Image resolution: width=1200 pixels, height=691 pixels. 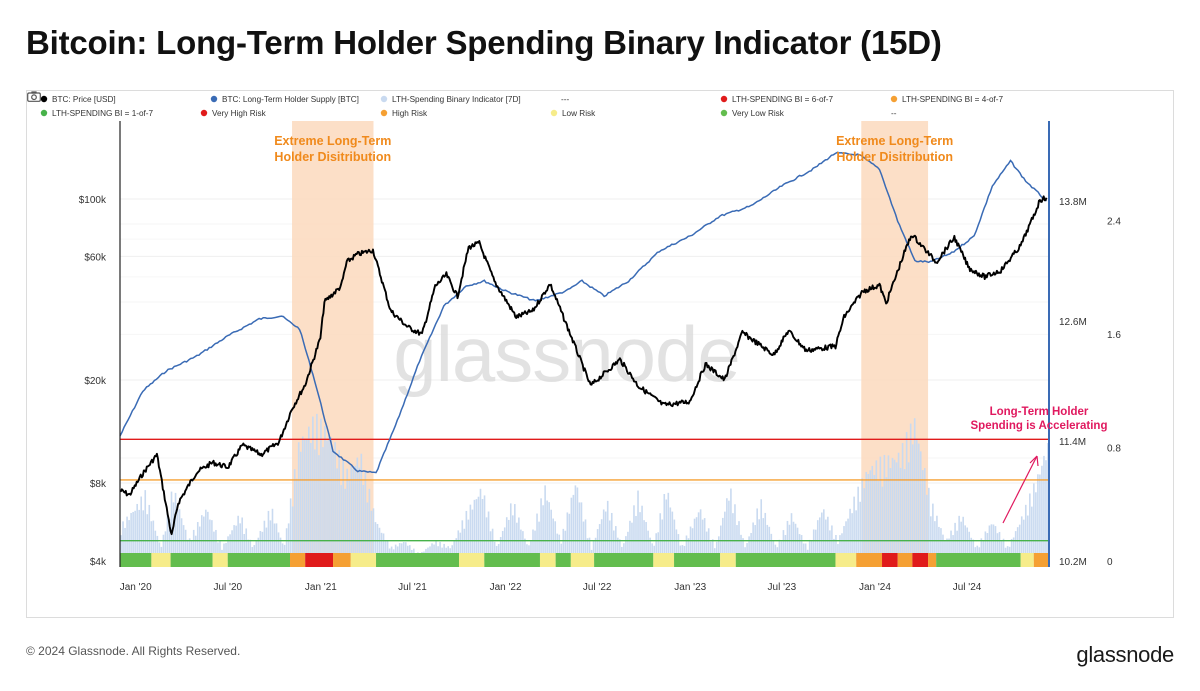 I want to click on y-right-supply-tick-label: 12.6M, so click(x=1073, y=322).